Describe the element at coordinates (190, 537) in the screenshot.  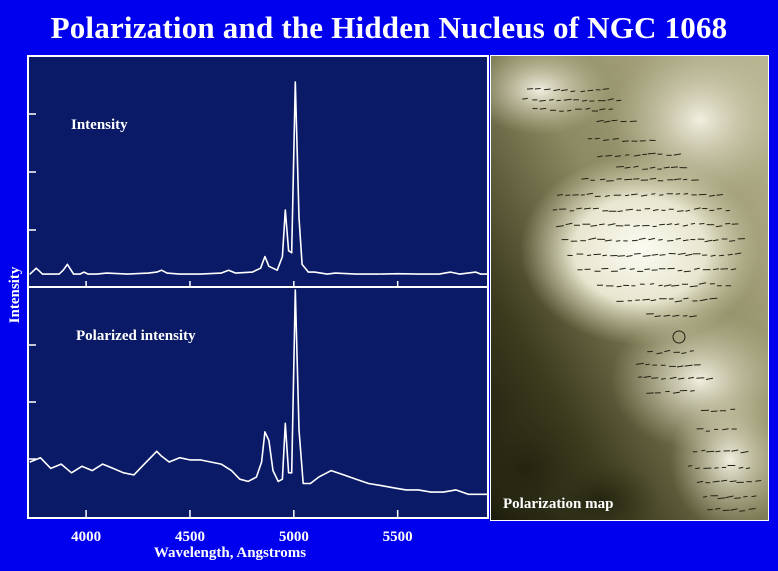
I see `x-tick-label: 4500` at that location.